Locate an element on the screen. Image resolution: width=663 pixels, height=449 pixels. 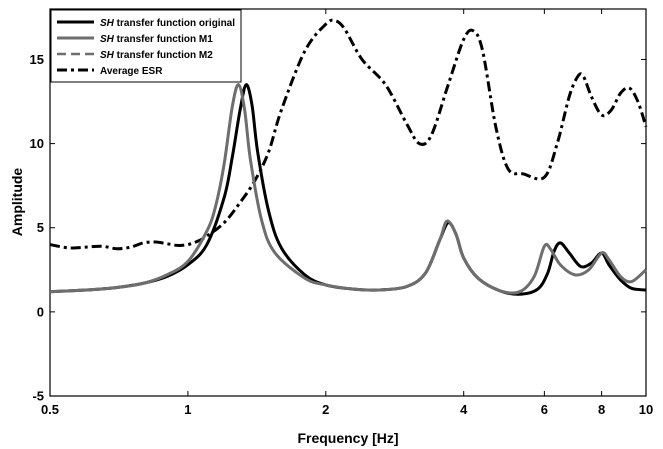
legend-label-m2-rest: transfer function M2 is located at coordinates (163, 55).